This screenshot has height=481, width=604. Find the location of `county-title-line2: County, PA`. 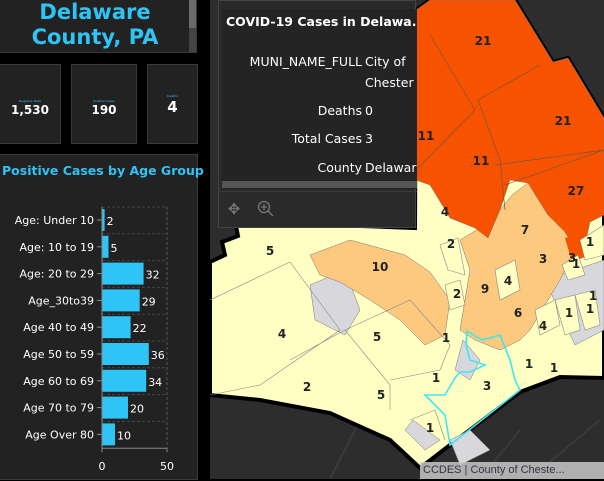

county-title-line2: County, PA is located at coordinates (95, 37).